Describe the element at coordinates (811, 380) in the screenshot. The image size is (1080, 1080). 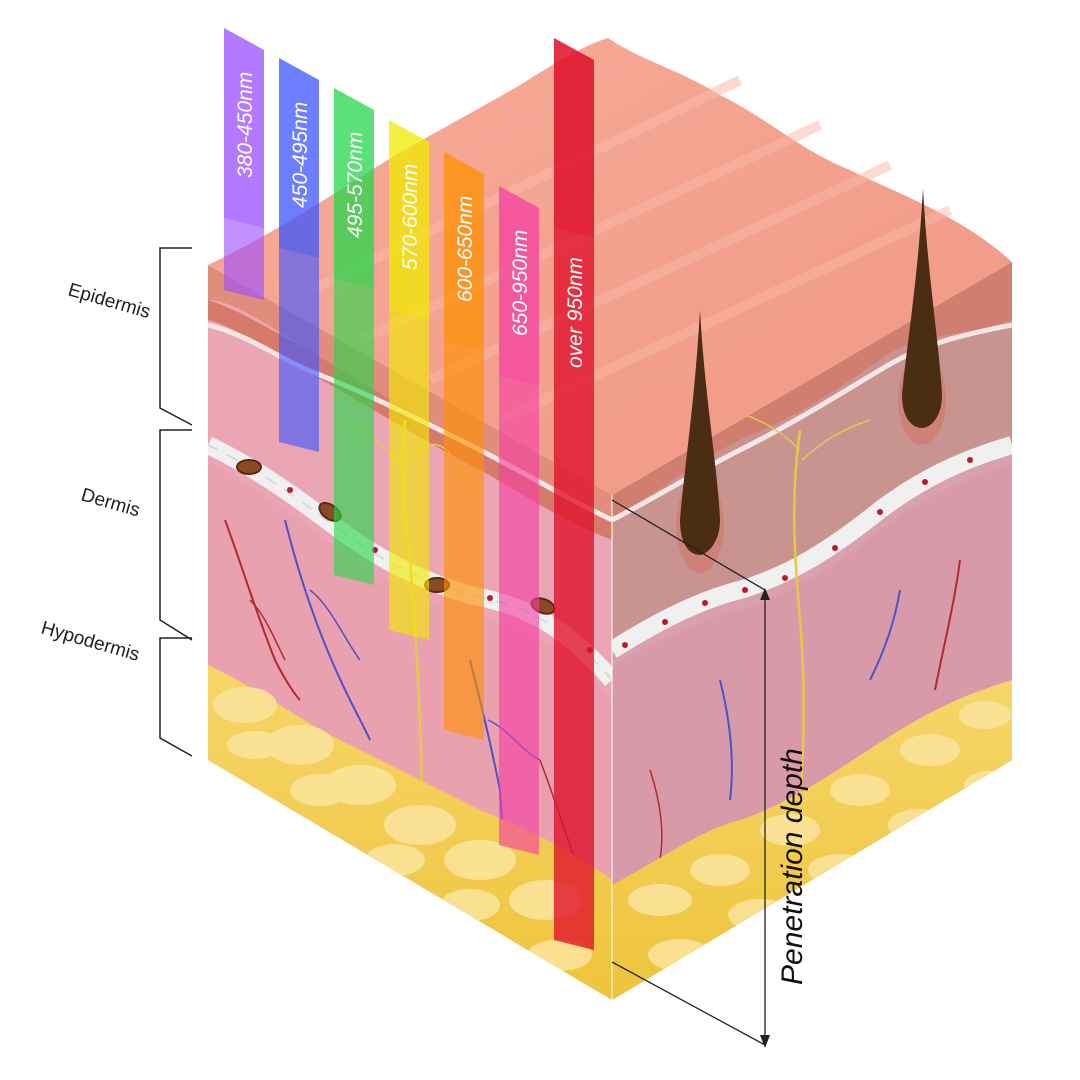
I see `hair-follicles` at that location.